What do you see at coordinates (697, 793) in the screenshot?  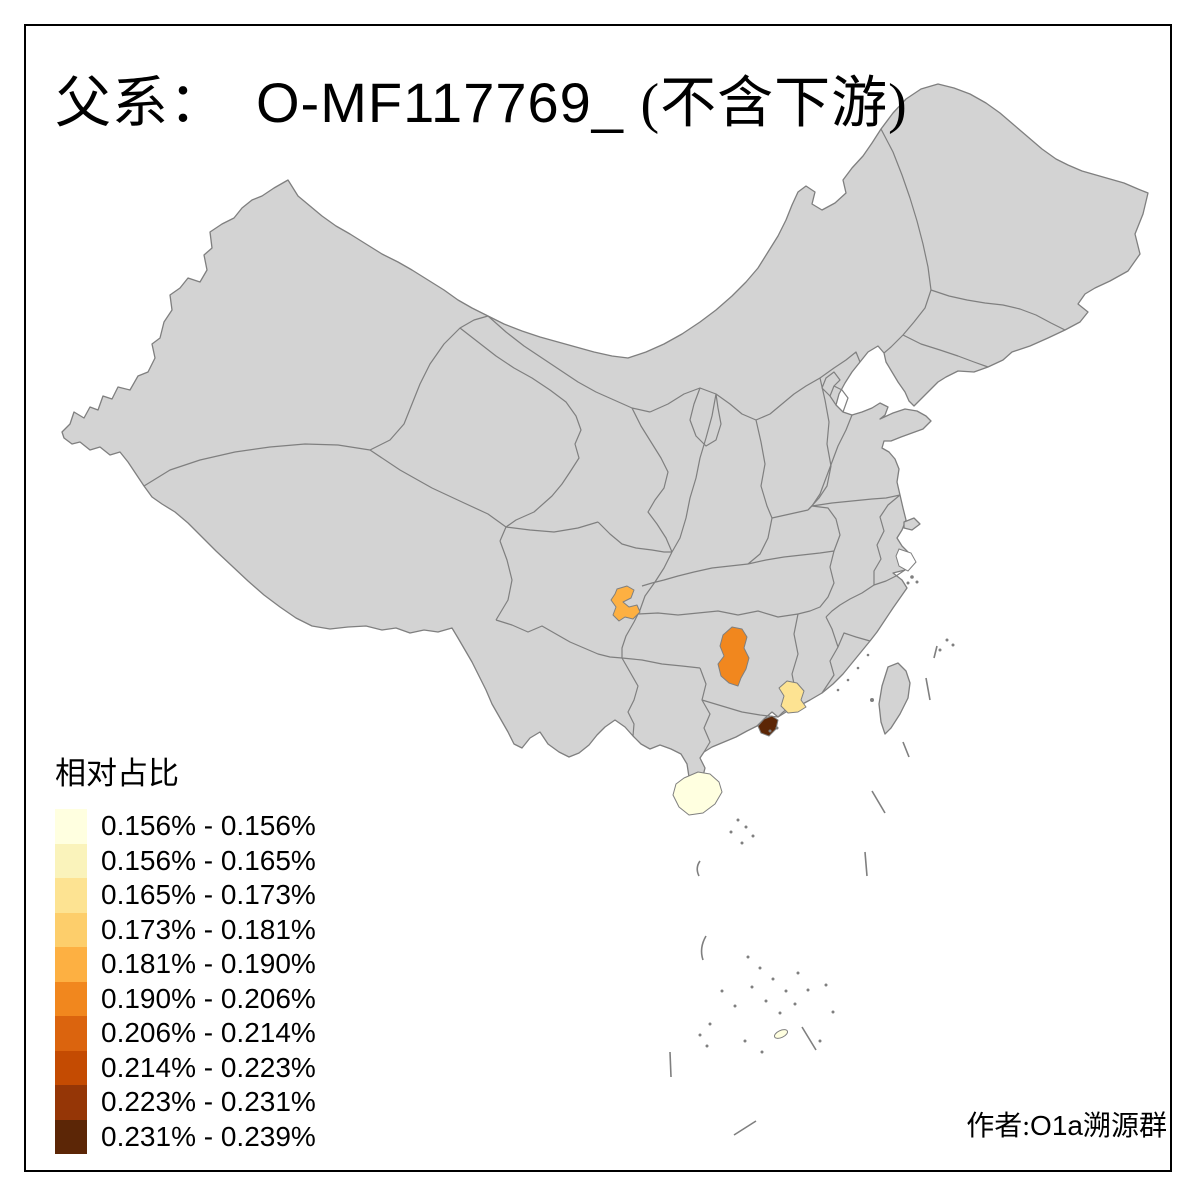 I see `region-hainan-island` at bounding box center [697, 793].